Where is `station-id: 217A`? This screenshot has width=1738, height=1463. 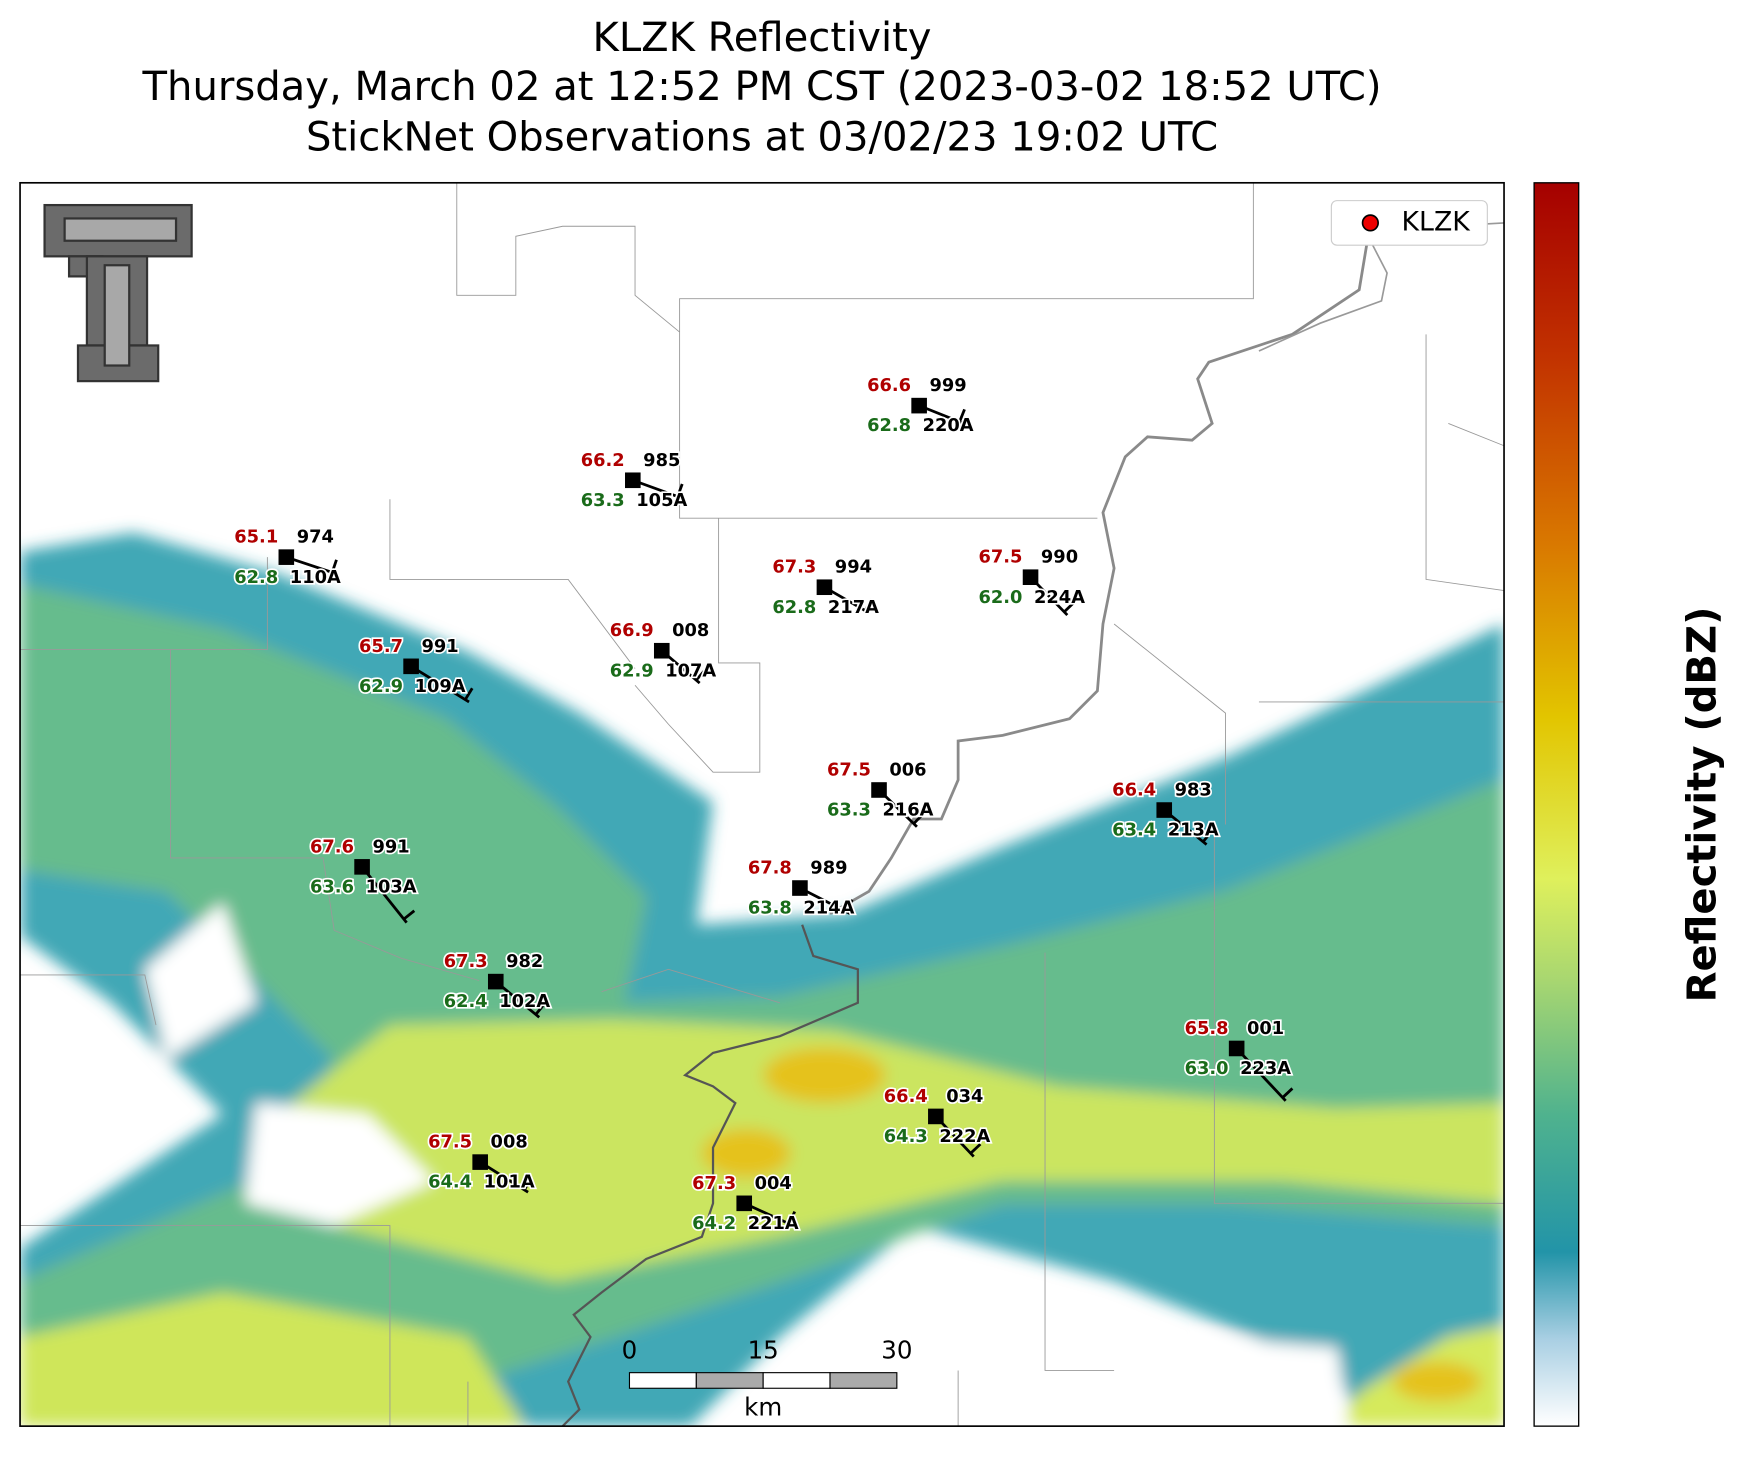 station-id: 217A is located at coordinates (853, 607).